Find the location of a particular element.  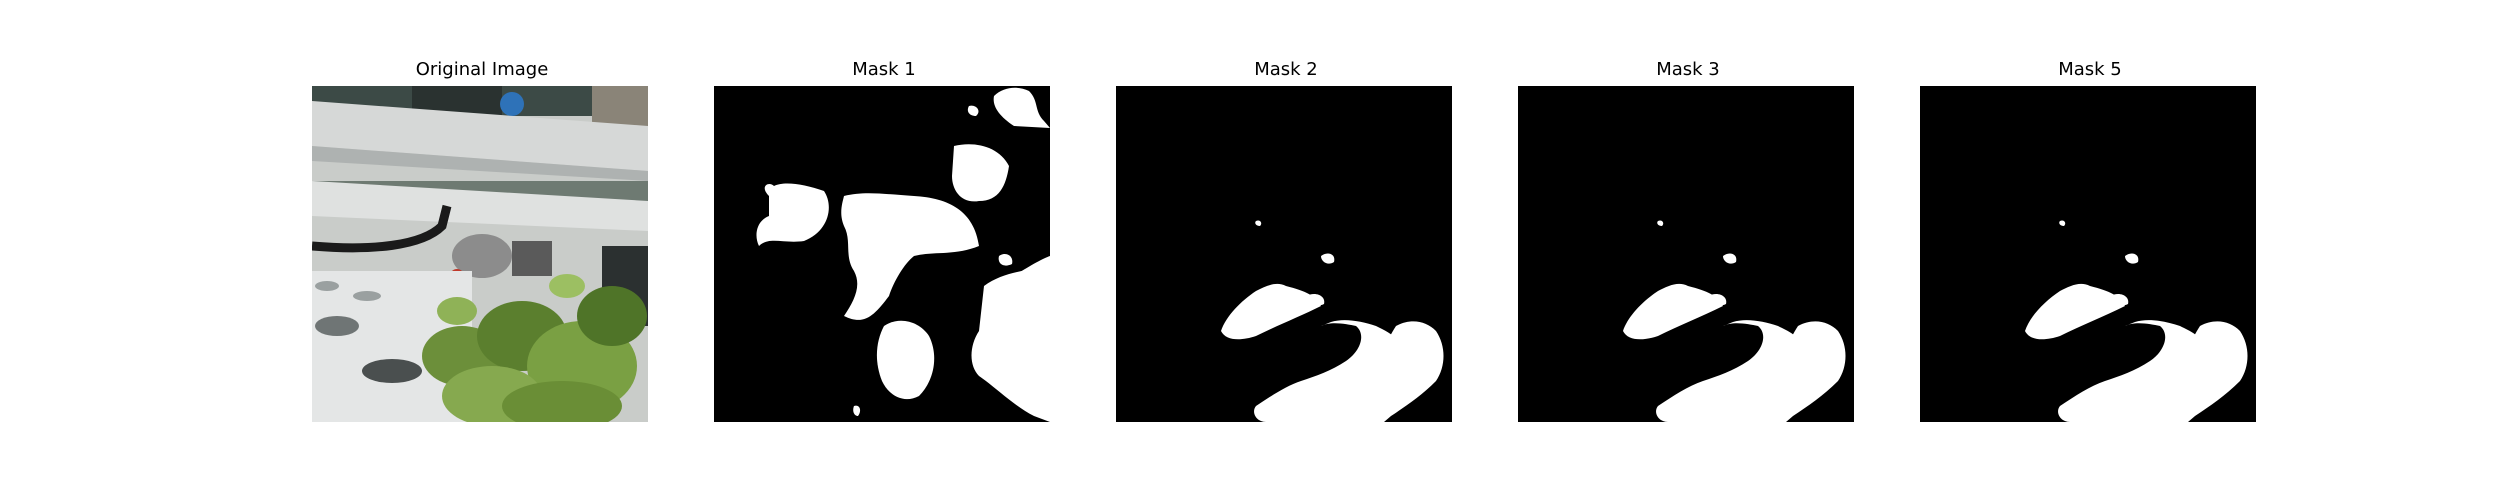

mask-5-image is located at coordinates (2088, 254).